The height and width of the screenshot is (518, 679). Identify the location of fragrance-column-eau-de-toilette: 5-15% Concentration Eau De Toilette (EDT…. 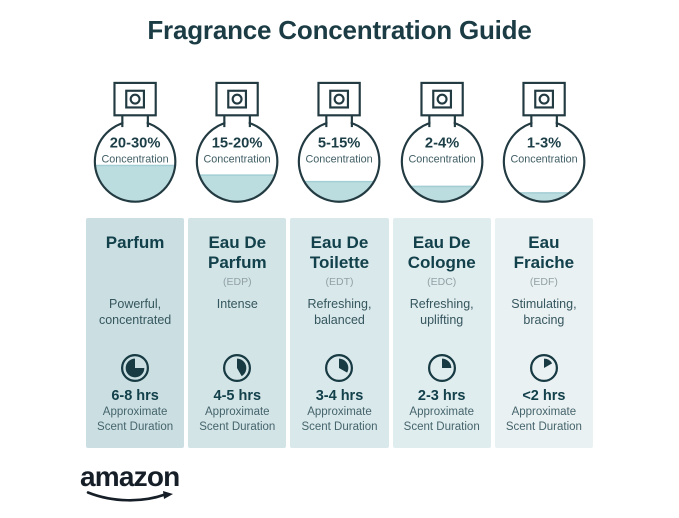
(339, 263).